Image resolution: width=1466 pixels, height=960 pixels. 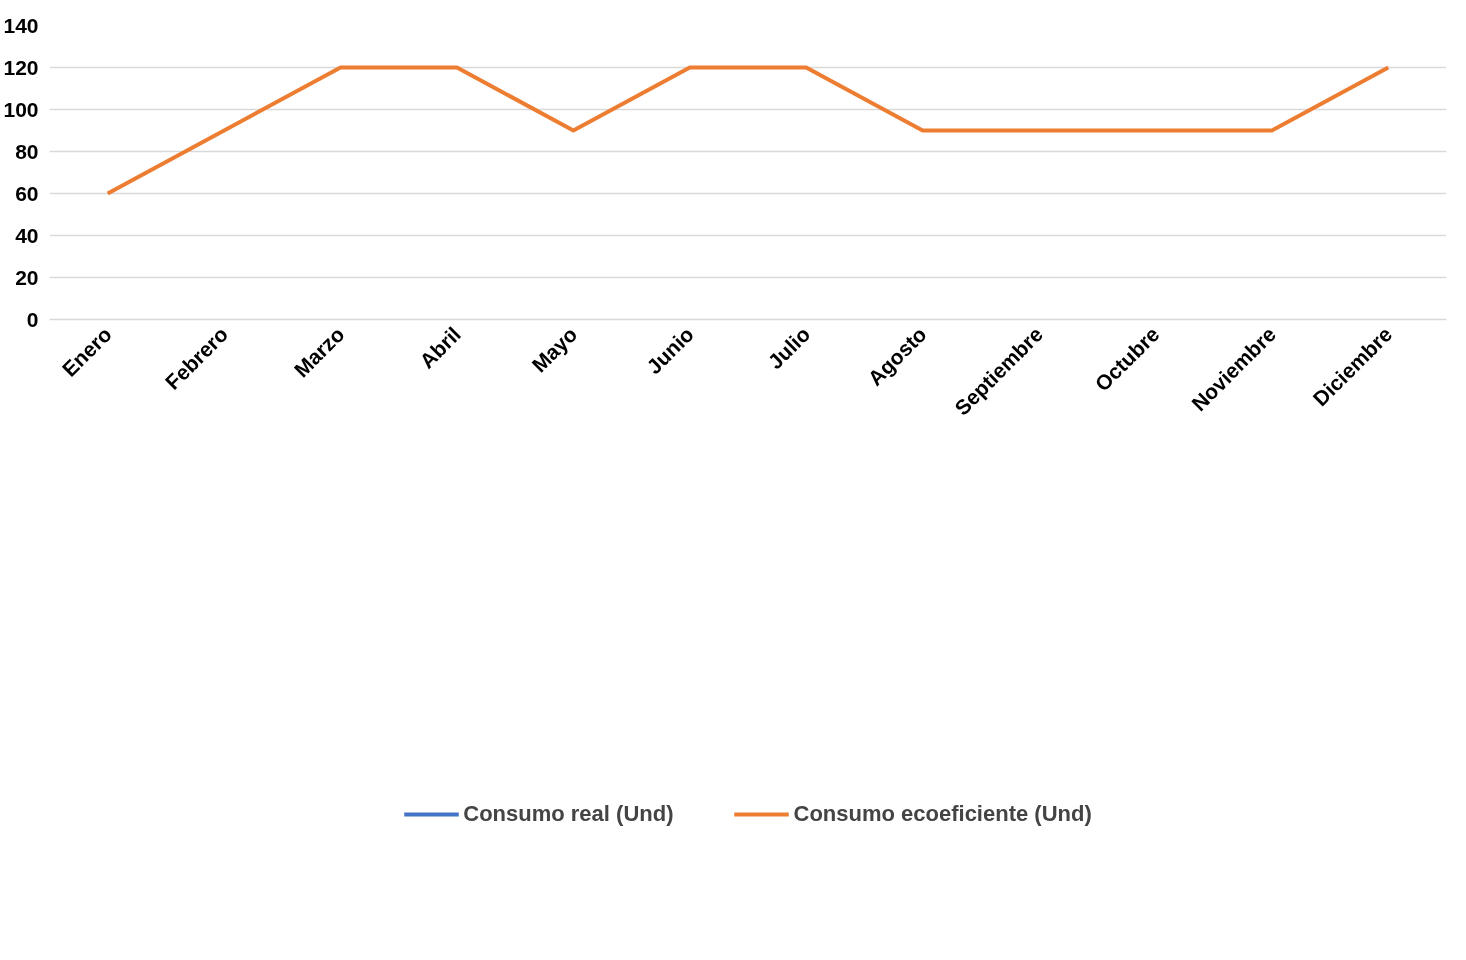 I want to click on y-tick-label: 40, so click(x=27, y=235).